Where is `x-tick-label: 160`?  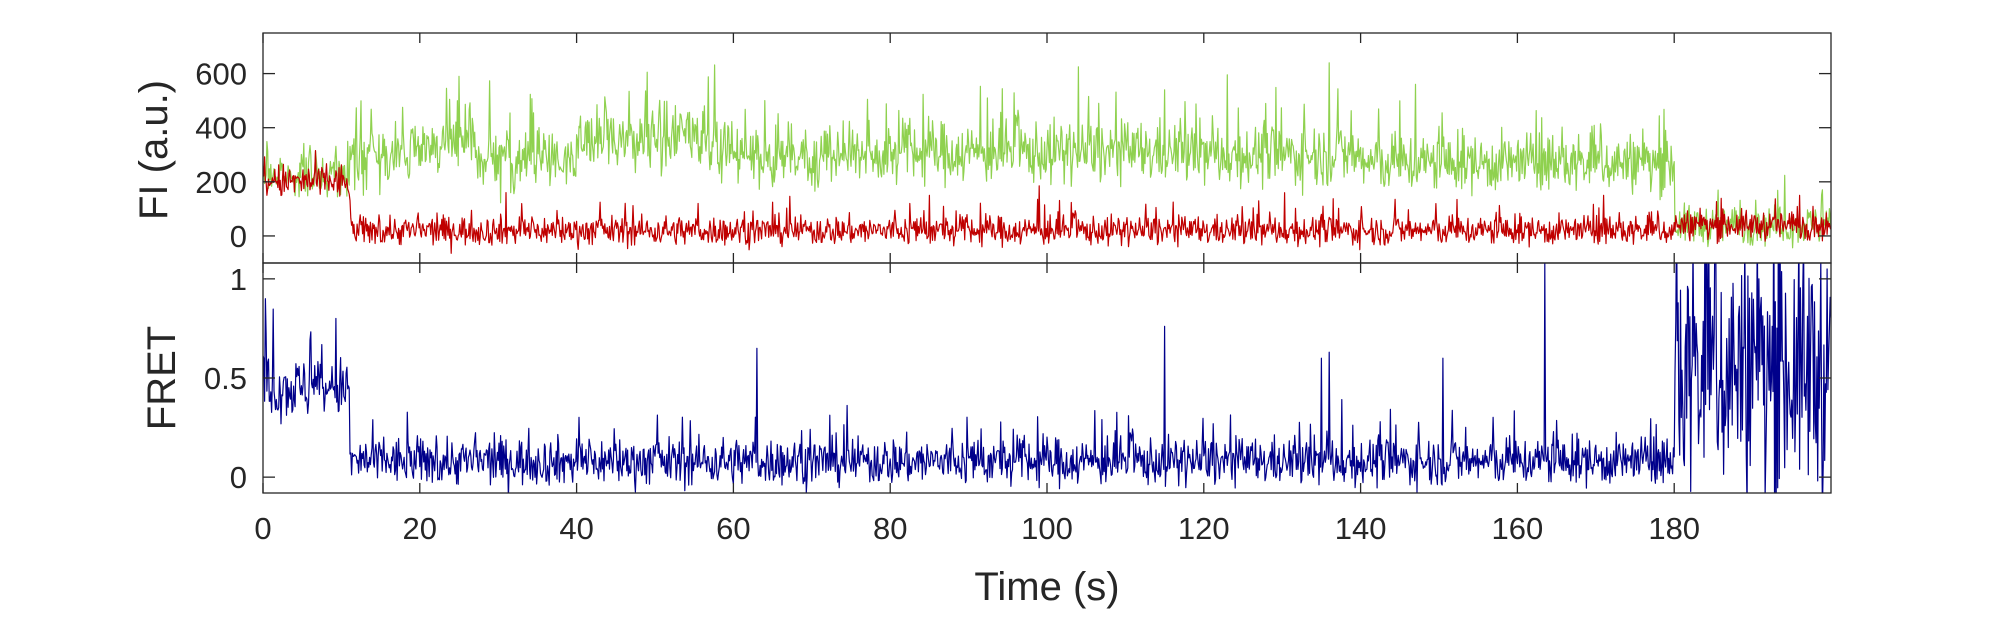
x-tick-label: 160 is located at coordinates (1518, 528).